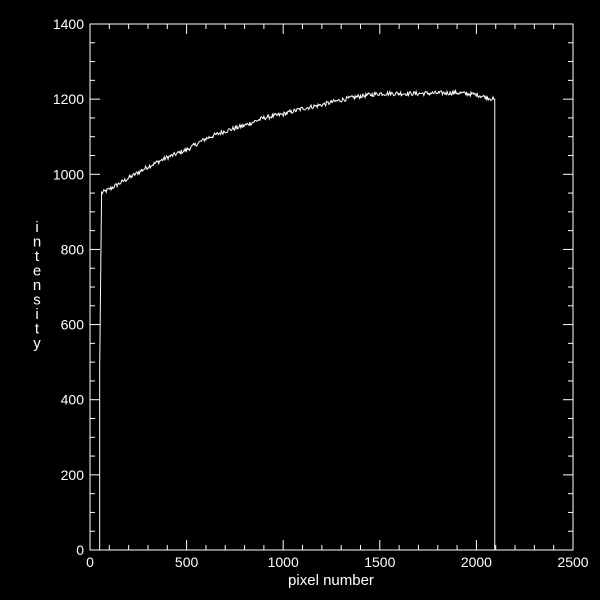 This screenshot has height=600, width=600. Describe the element at coordinates (68, 99) in the screenshot. I see `y-tick-label: 1200` at that location.